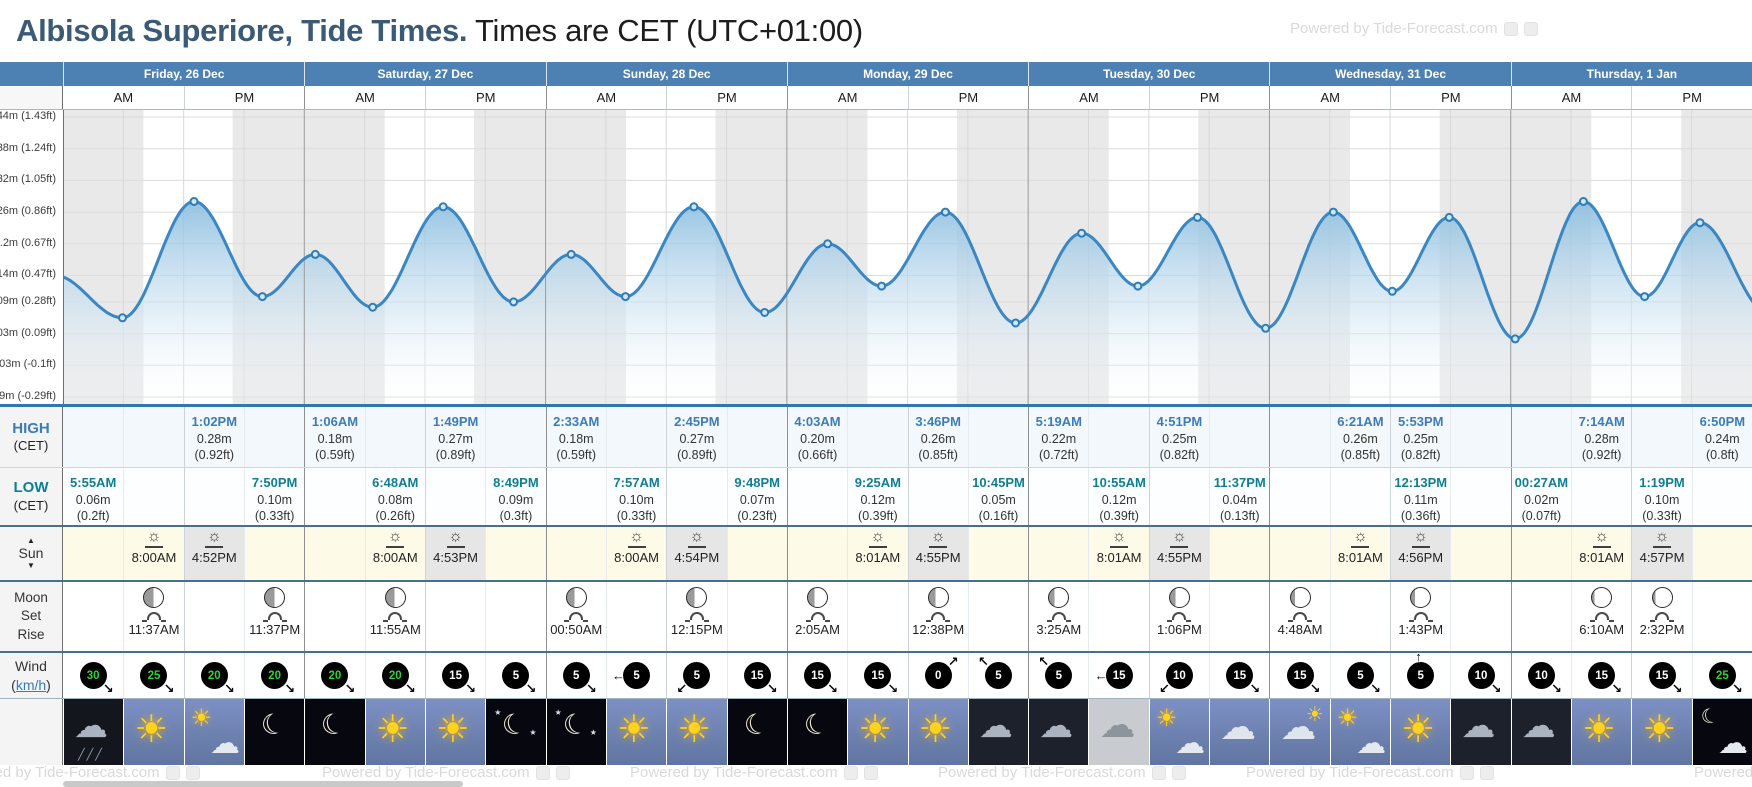 The height and width of the screenshot is (787, 1752). I want to click on low-tide-time: 5:55AM, so click(93, 482).